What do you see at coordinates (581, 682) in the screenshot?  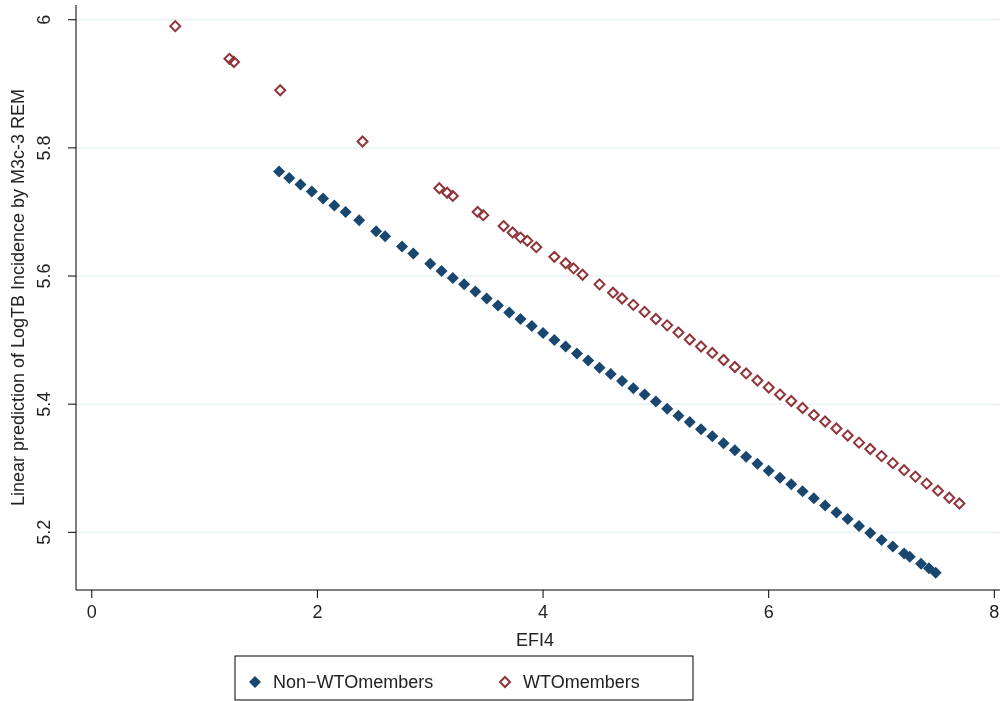 I see `legend-label: WTOmembers` at bounding box center [581, 682].